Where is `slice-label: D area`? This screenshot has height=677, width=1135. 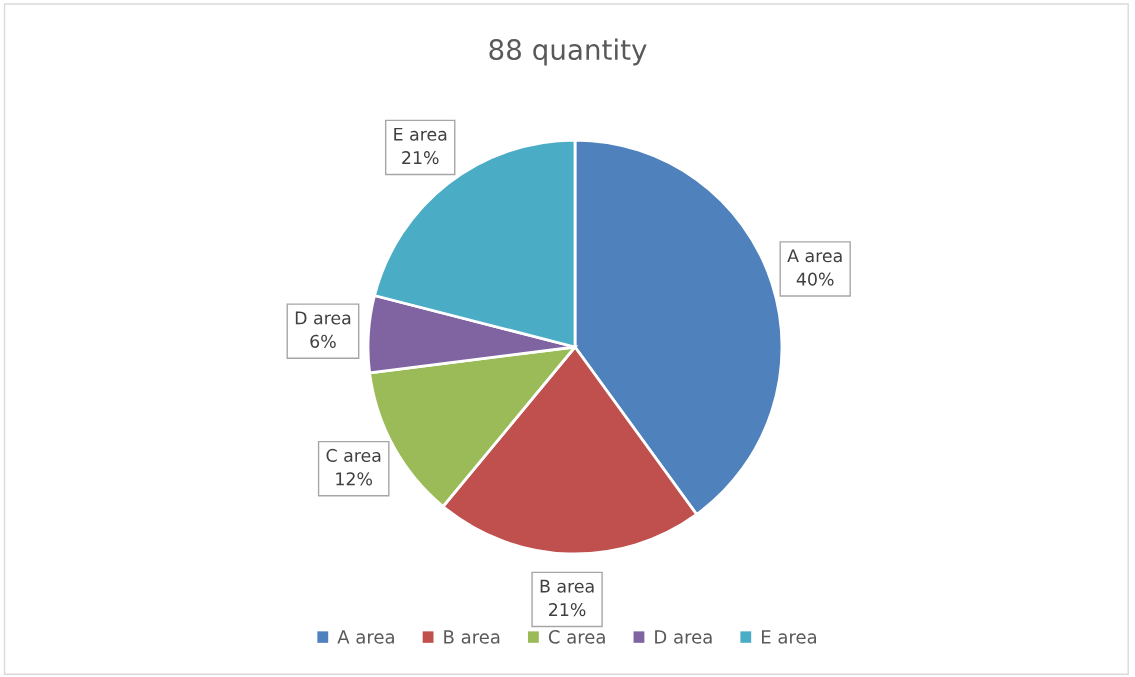
slice-label: D area is located at coordinates (323, 318).